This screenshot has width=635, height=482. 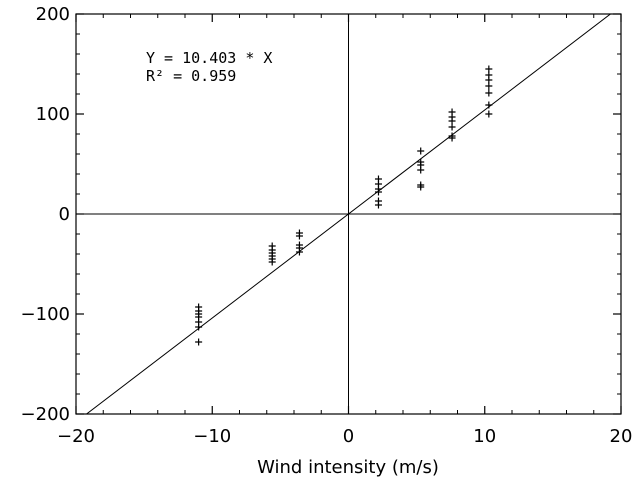 What do you see at coordinates (212, 436) in the screenshot?
I see `x-tick-label: −10` at bounding box center [212, 436].